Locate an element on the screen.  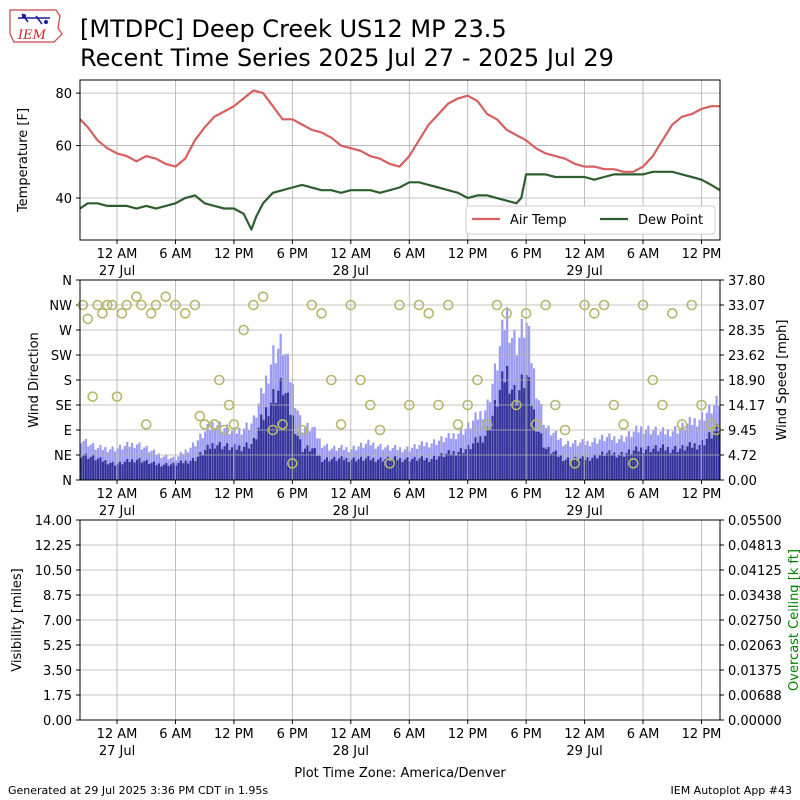
x-tick-label: 6 AM is located at coordinates (643, 494).